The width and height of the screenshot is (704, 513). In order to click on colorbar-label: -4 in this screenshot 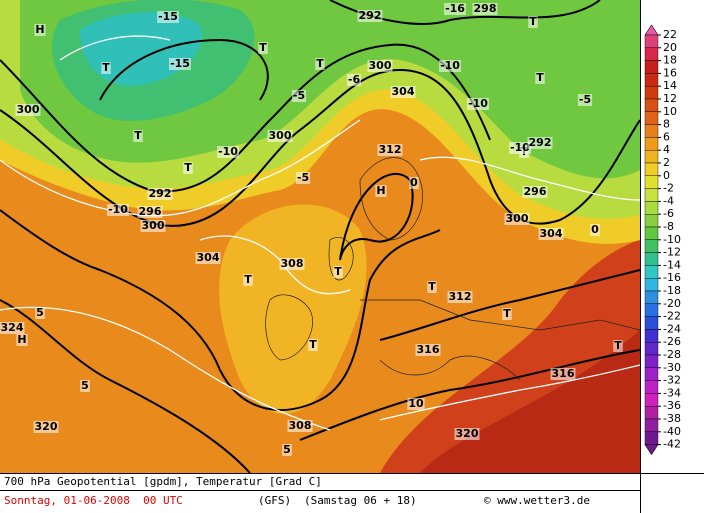, I will do `click(668, 200)`.